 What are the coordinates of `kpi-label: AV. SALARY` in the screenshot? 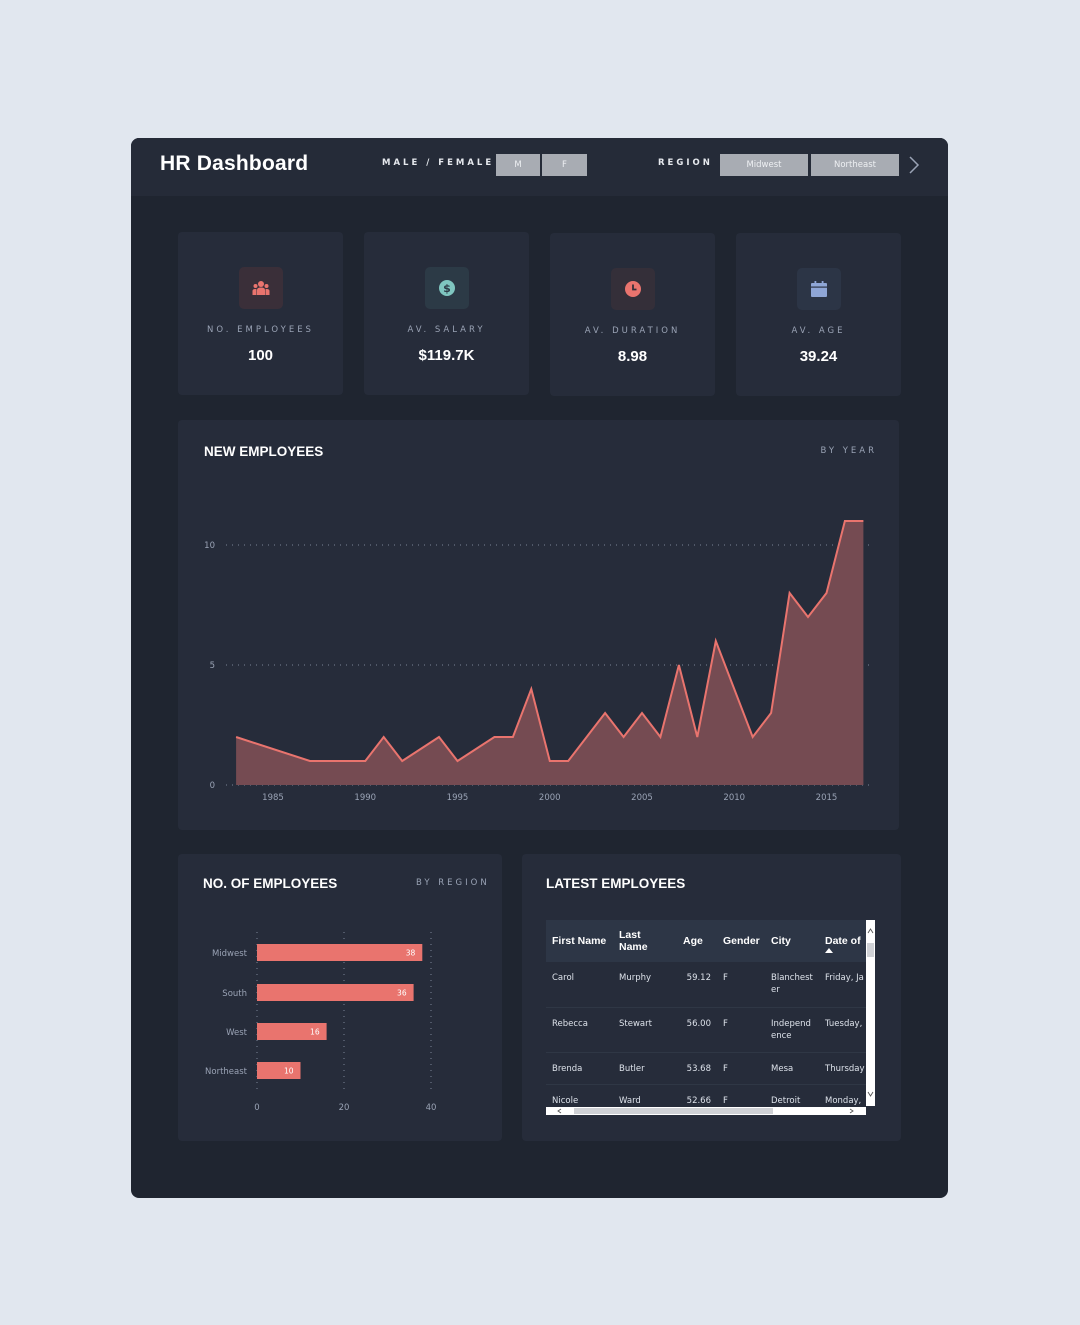 It's located at (446, 330).